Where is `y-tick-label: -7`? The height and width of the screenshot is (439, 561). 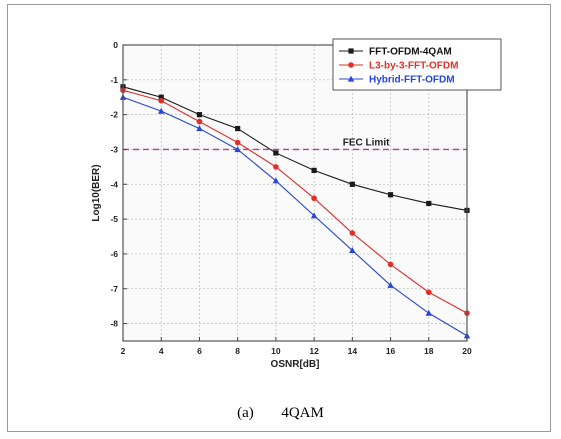 y-tick-label: -7 is located at coordinates (114, 289).